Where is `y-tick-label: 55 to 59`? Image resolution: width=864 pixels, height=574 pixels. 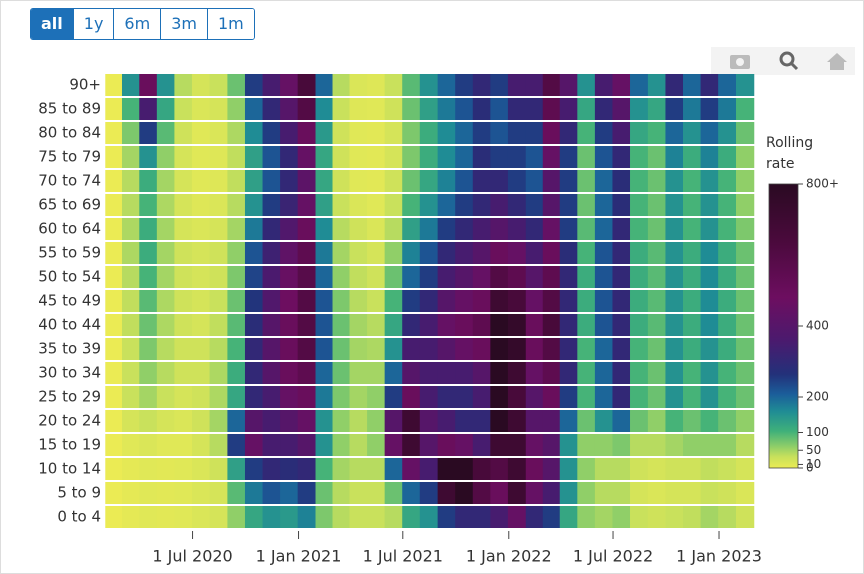
y-tick-label: 55 to 59 is located at coordinates (69, 253).